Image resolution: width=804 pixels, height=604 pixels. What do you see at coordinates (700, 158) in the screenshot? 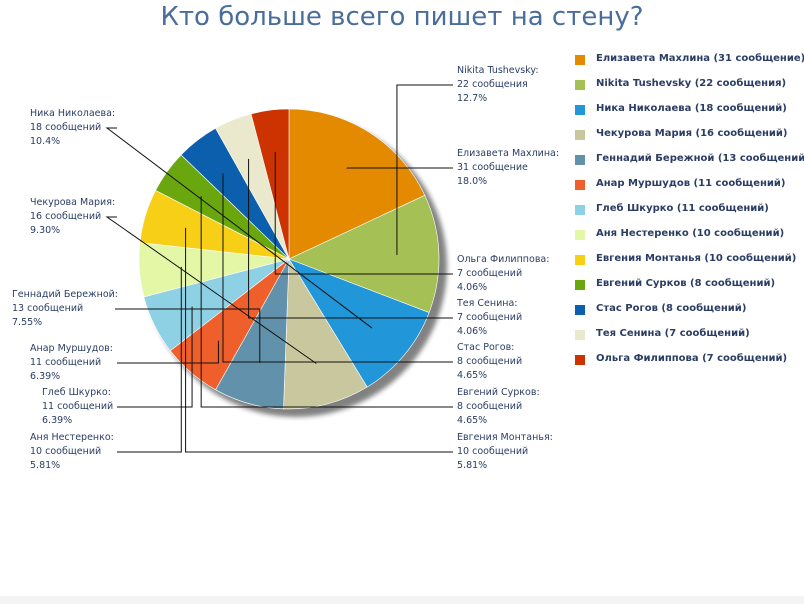
I see `legend-label: Геннадий Бережной (13 сообщений)` at bounding box center [700, 158].